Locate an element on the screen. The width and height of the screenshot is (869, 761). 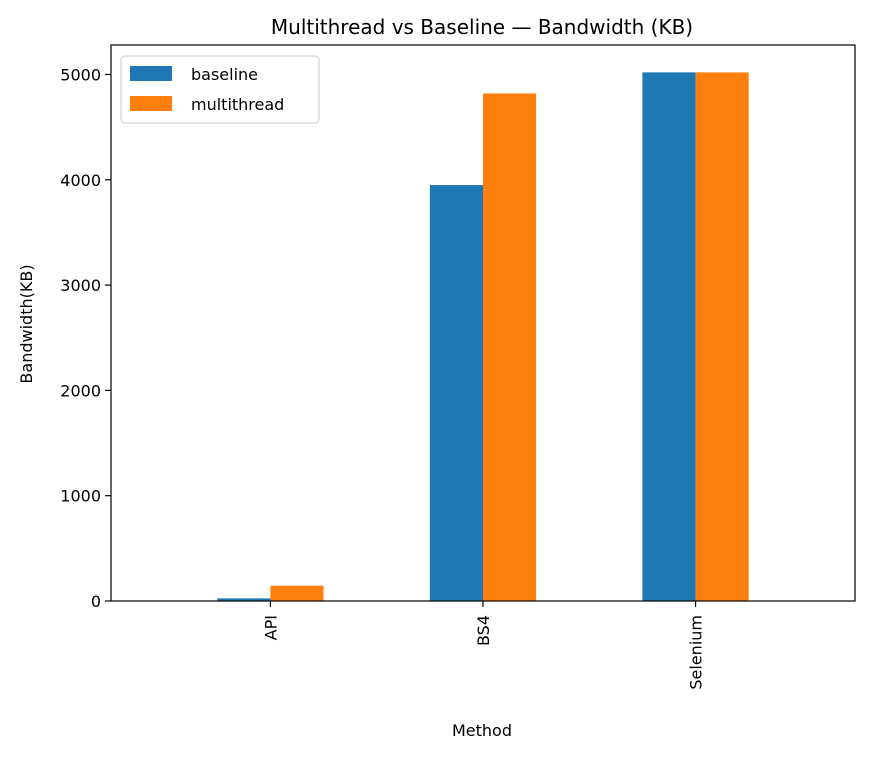
x-axis: API BS4 Selenium is located at coordinates (483, 645).